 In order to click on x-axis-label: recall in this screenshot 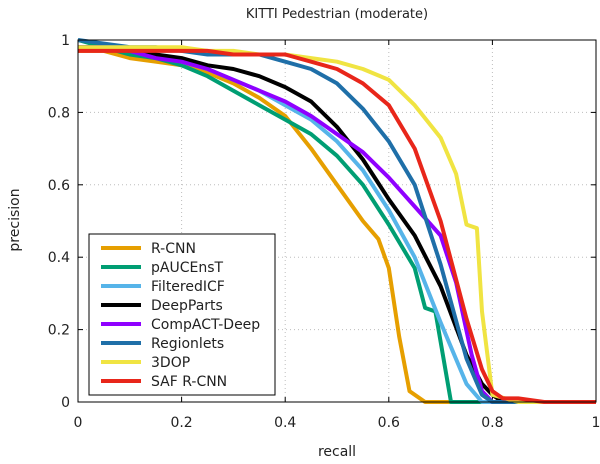, I will do `click(337, 452)`.